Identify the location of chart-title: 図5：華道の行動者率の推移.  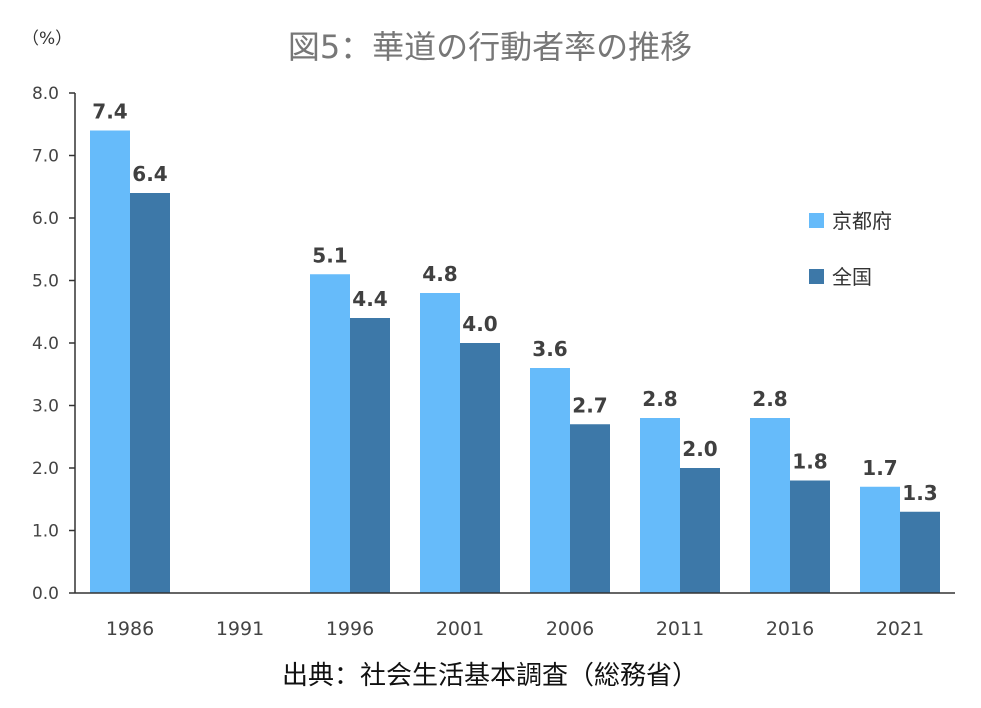
(490, 47).